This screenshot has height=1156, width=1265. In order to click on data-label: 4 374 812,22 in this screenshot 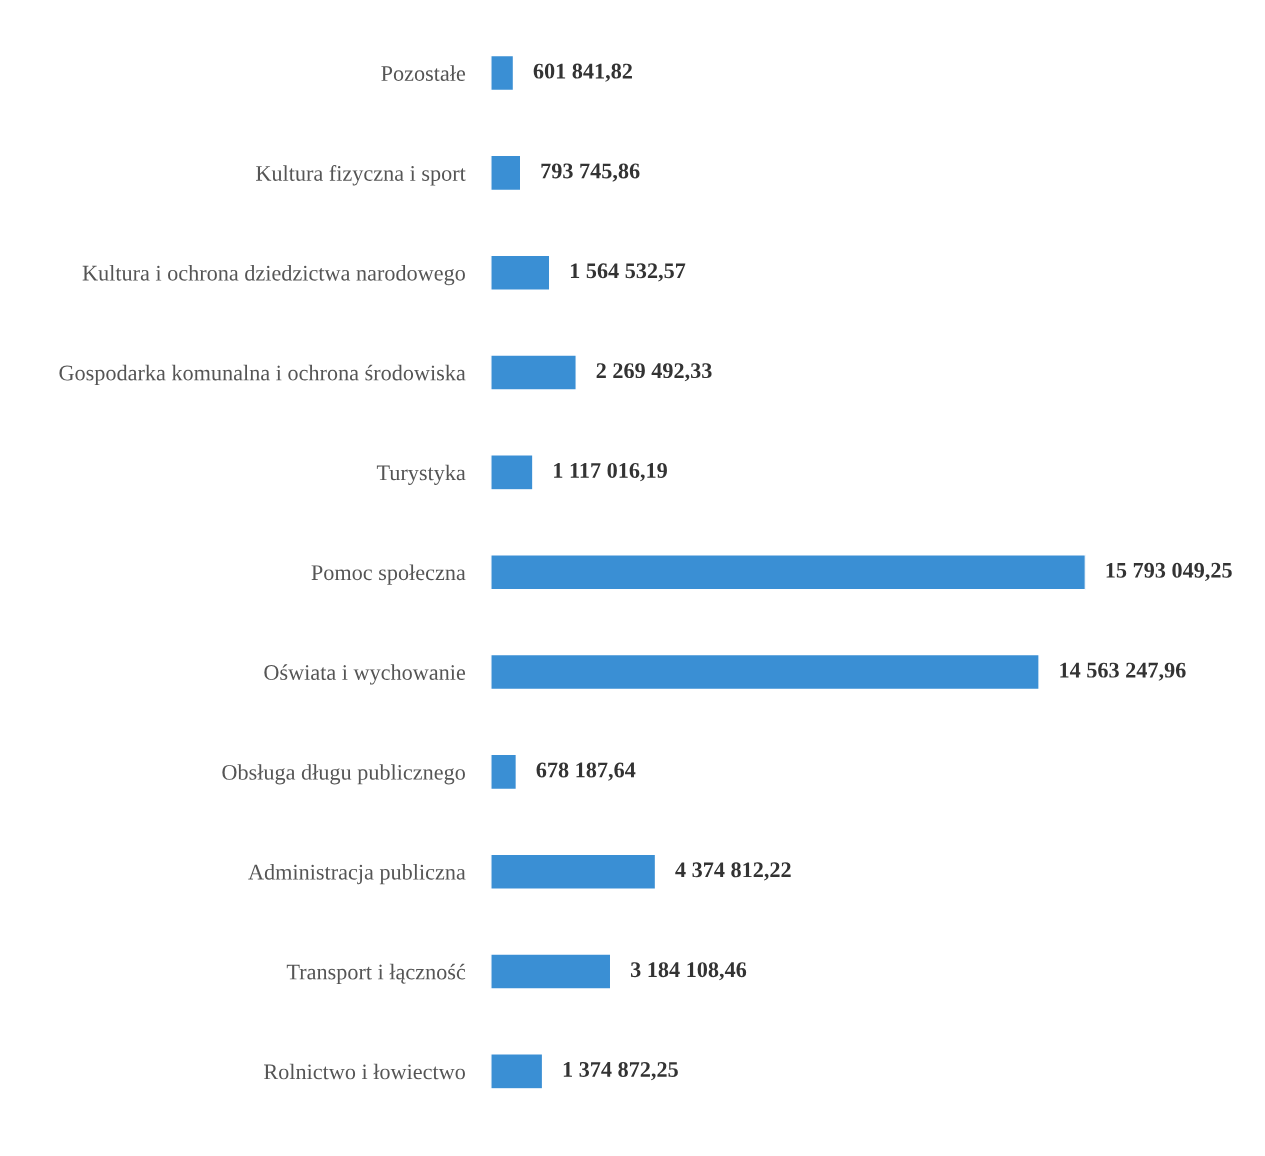, I will do `click(733, 871)`.